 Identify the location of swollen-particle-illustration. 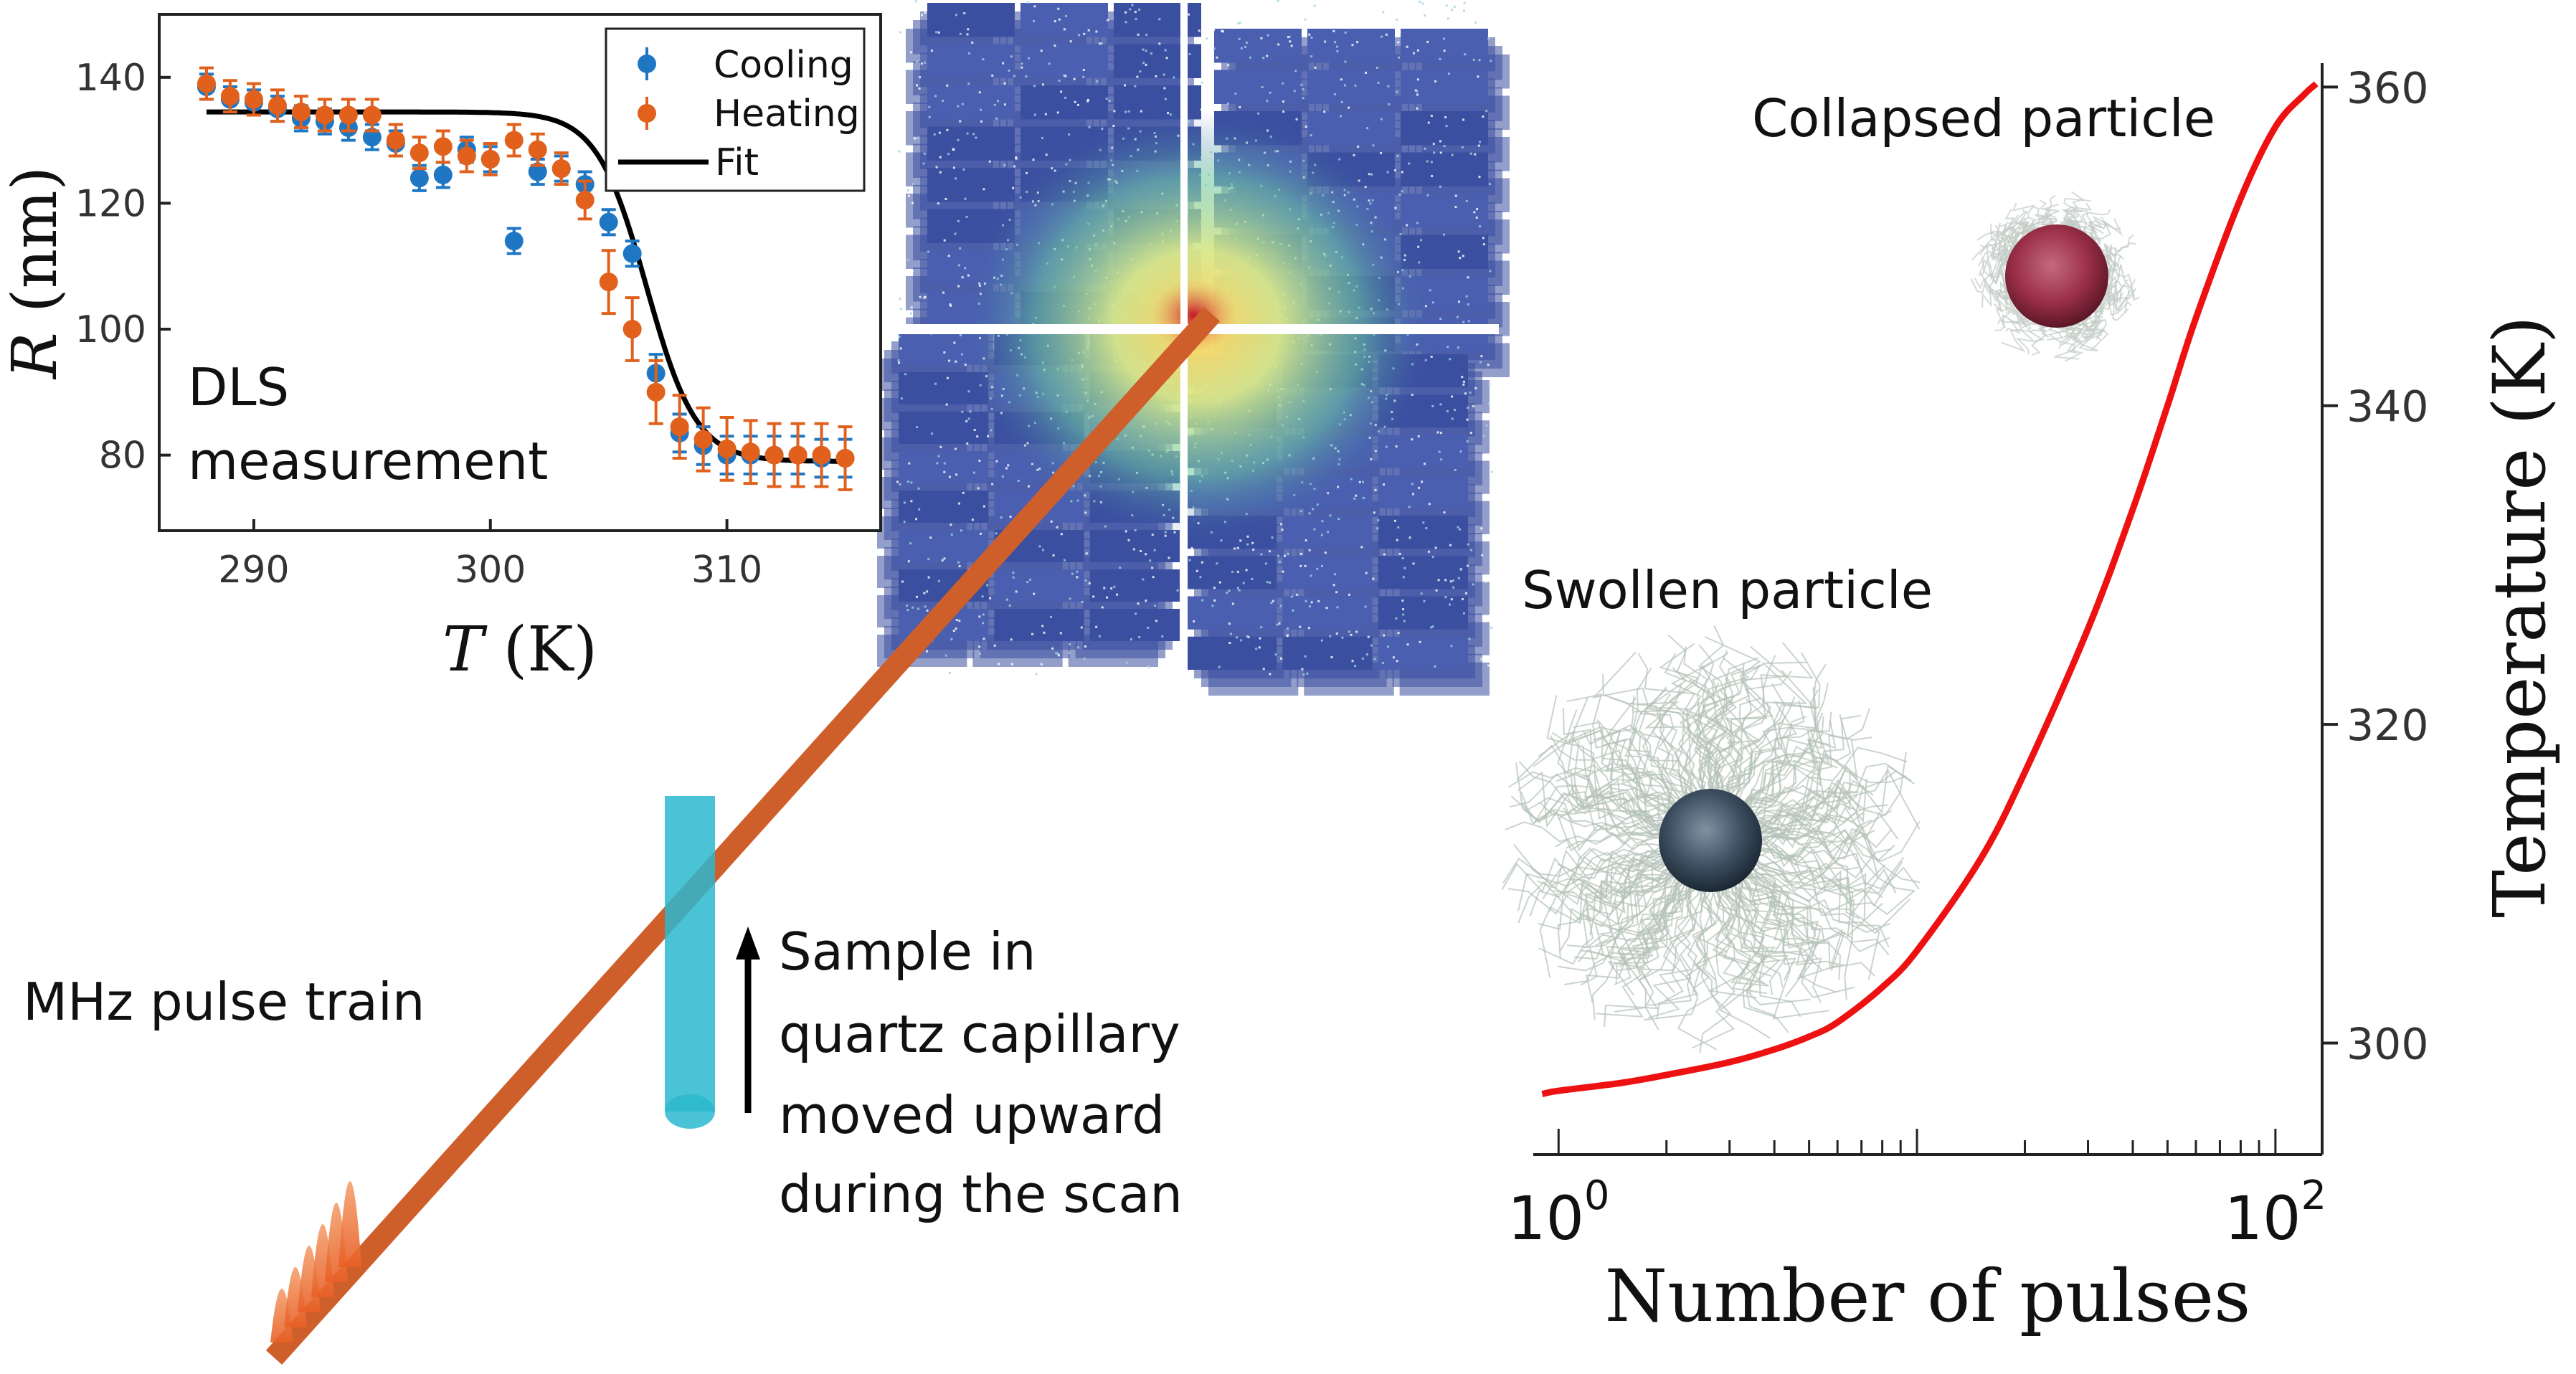
(1711, 839).